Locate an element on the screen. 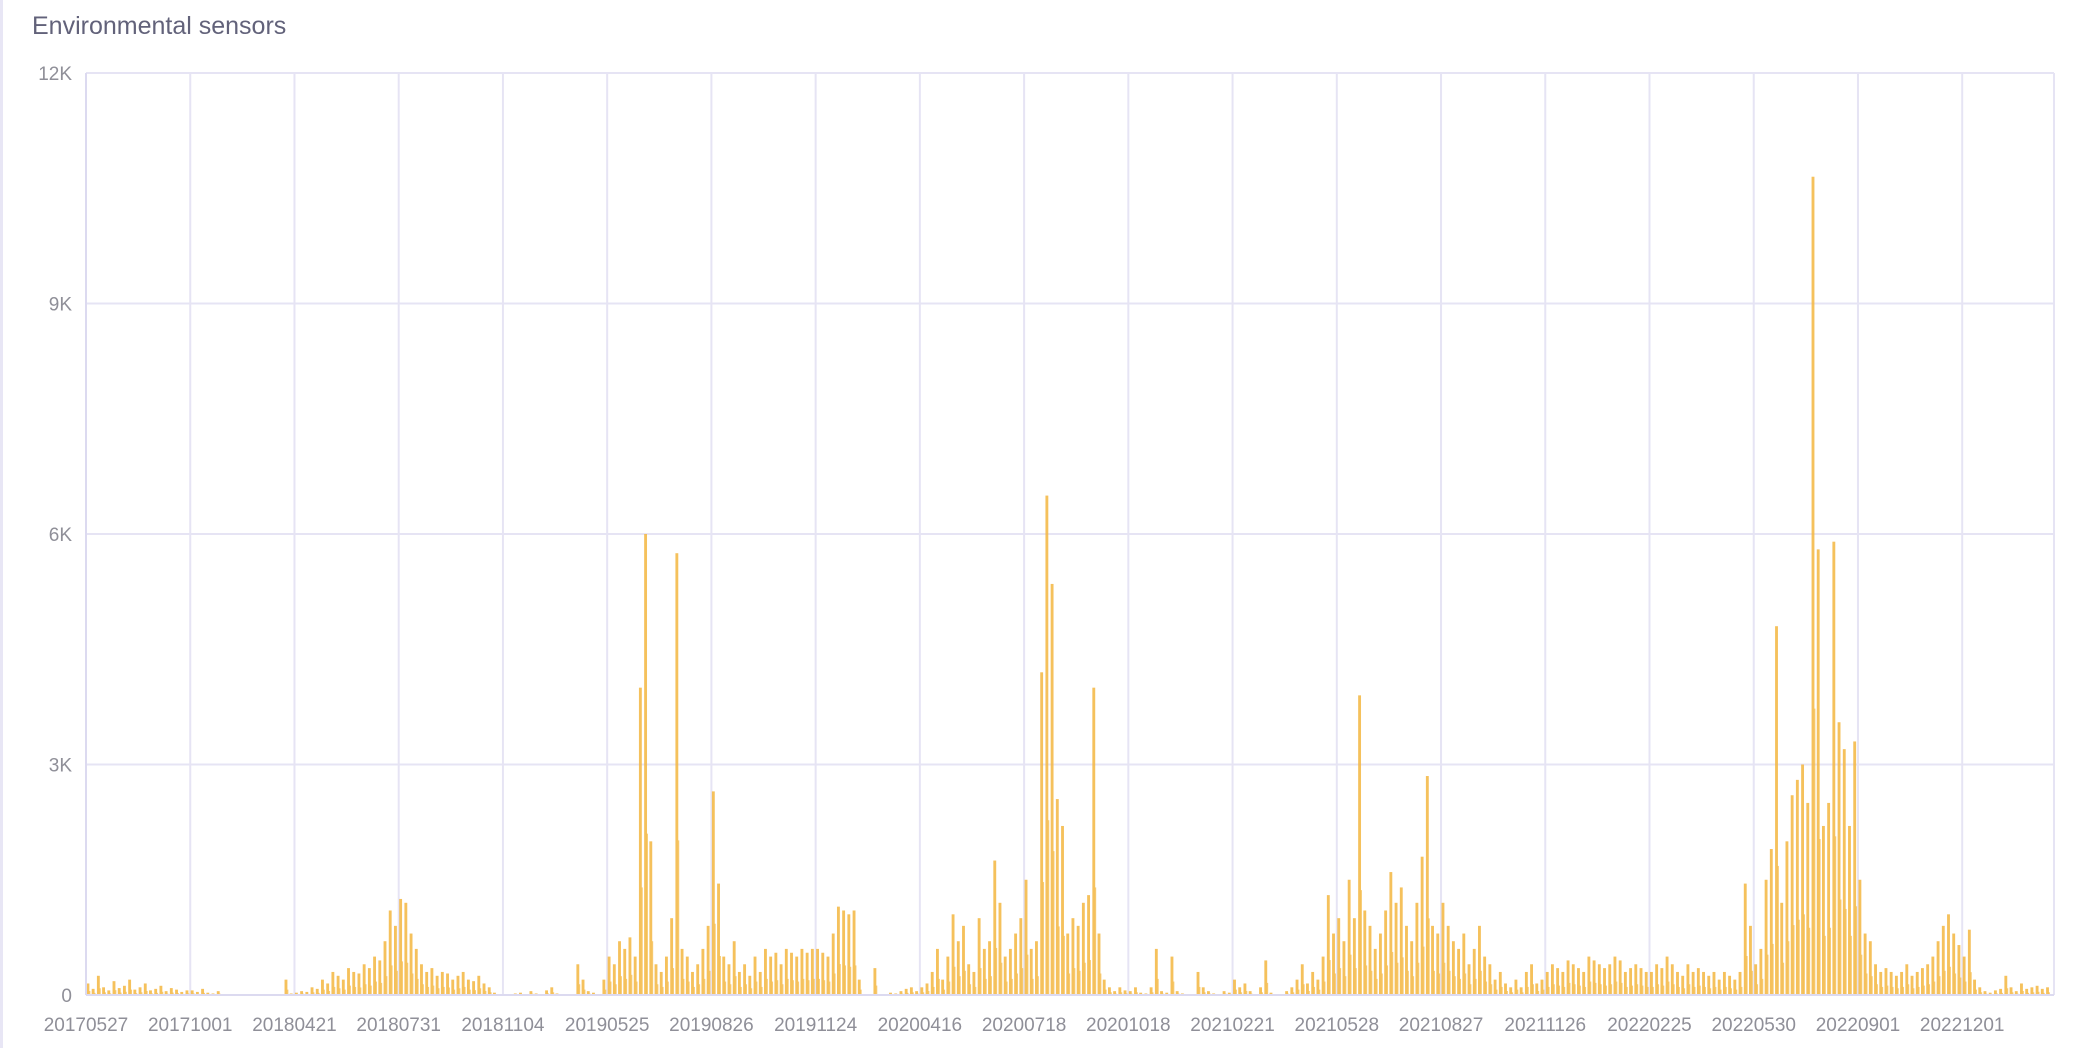 This screenshot has height=1048, width=2078. chart-title: Environmental sensors is located at coordinates (159, 26).